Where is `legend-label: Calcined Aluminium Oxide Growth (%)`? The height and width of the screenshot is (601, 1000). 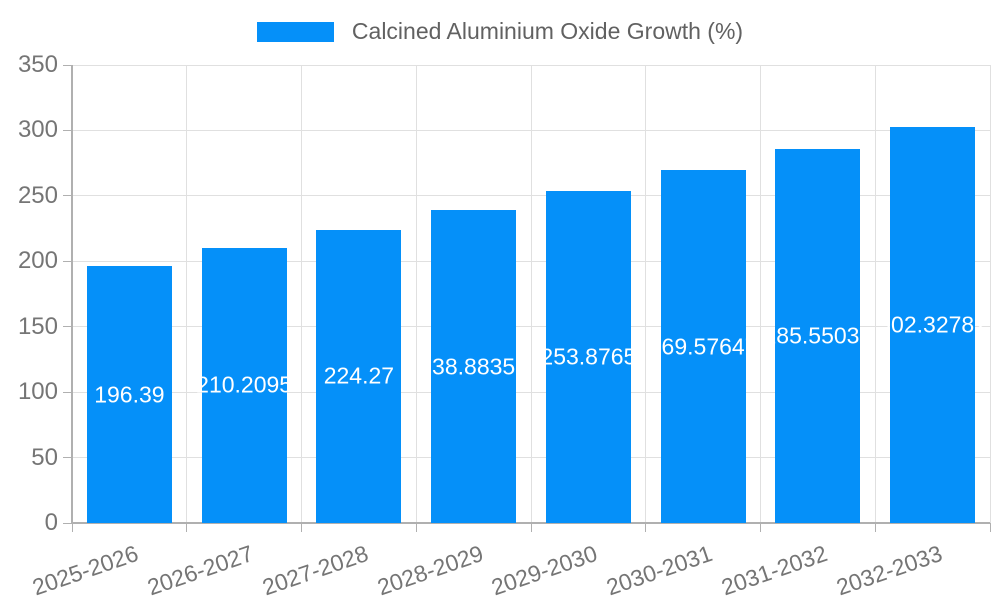 legend-label: Calcined Aluminium Oxide Growth (%) is located at coordinates (547, 31).